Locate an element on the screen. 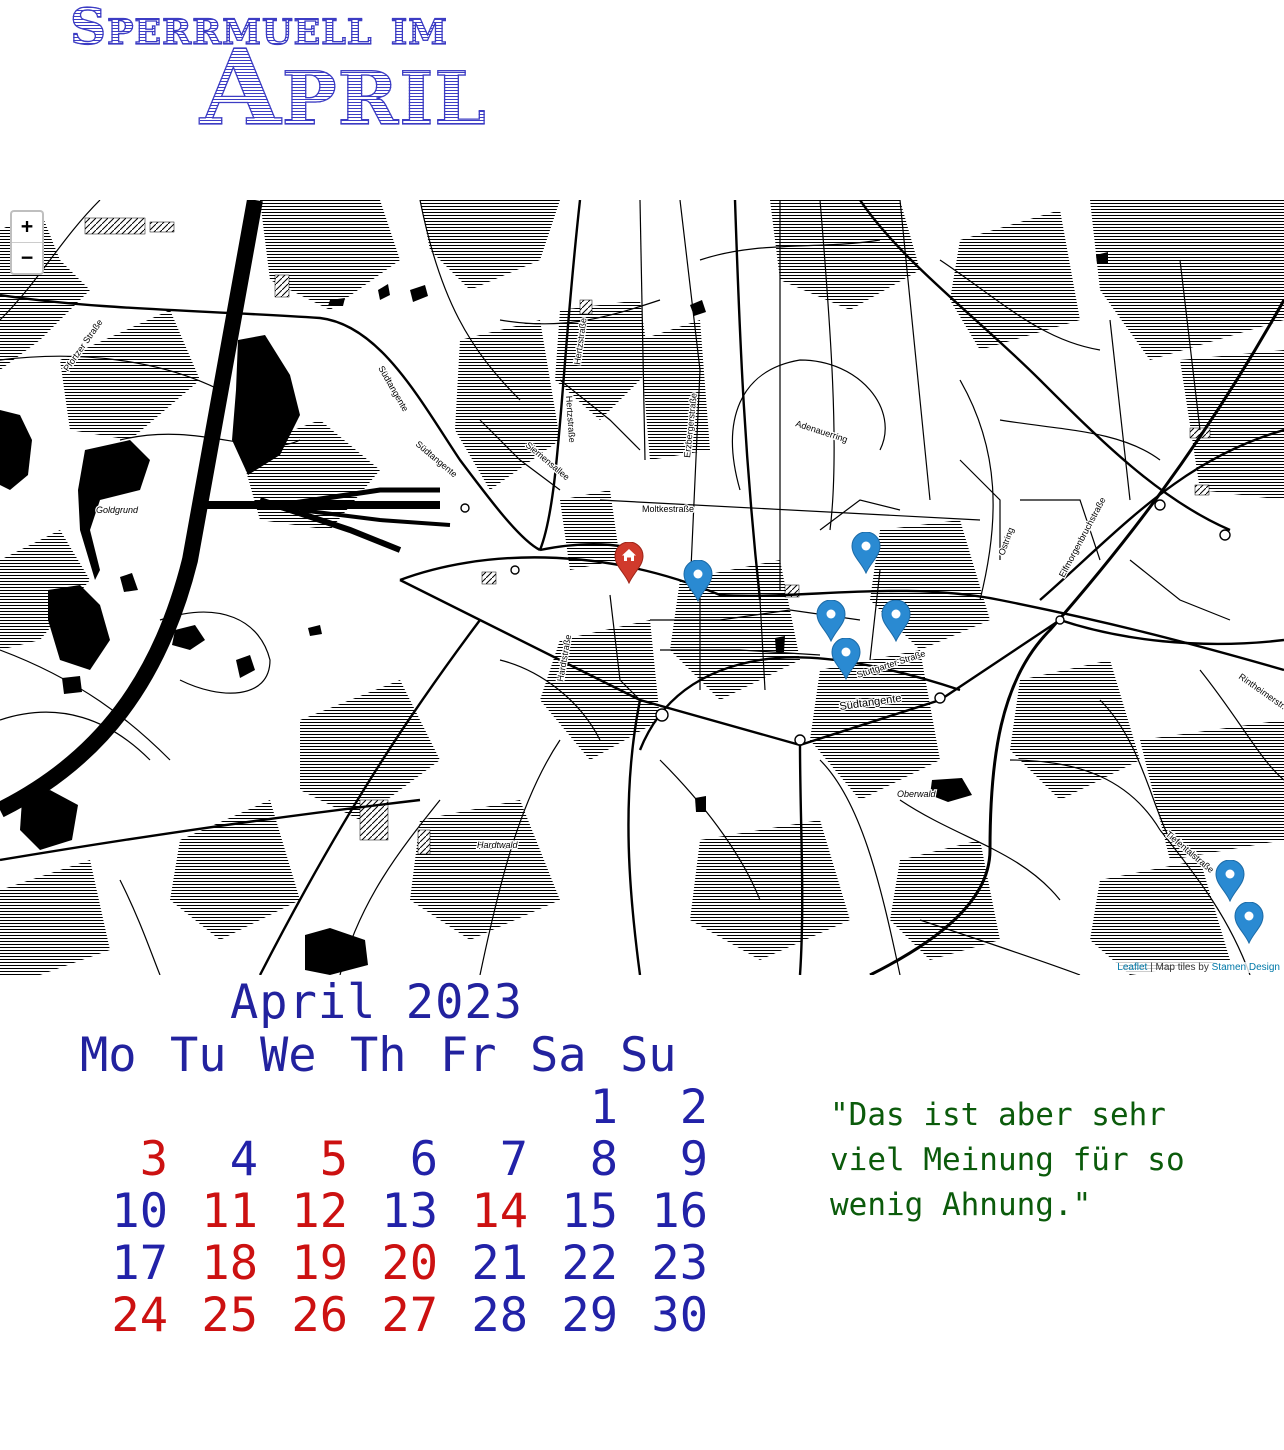  calendar-week-row: 24 25 26 27 28 29 30 is located at coordinates (393, 1315).